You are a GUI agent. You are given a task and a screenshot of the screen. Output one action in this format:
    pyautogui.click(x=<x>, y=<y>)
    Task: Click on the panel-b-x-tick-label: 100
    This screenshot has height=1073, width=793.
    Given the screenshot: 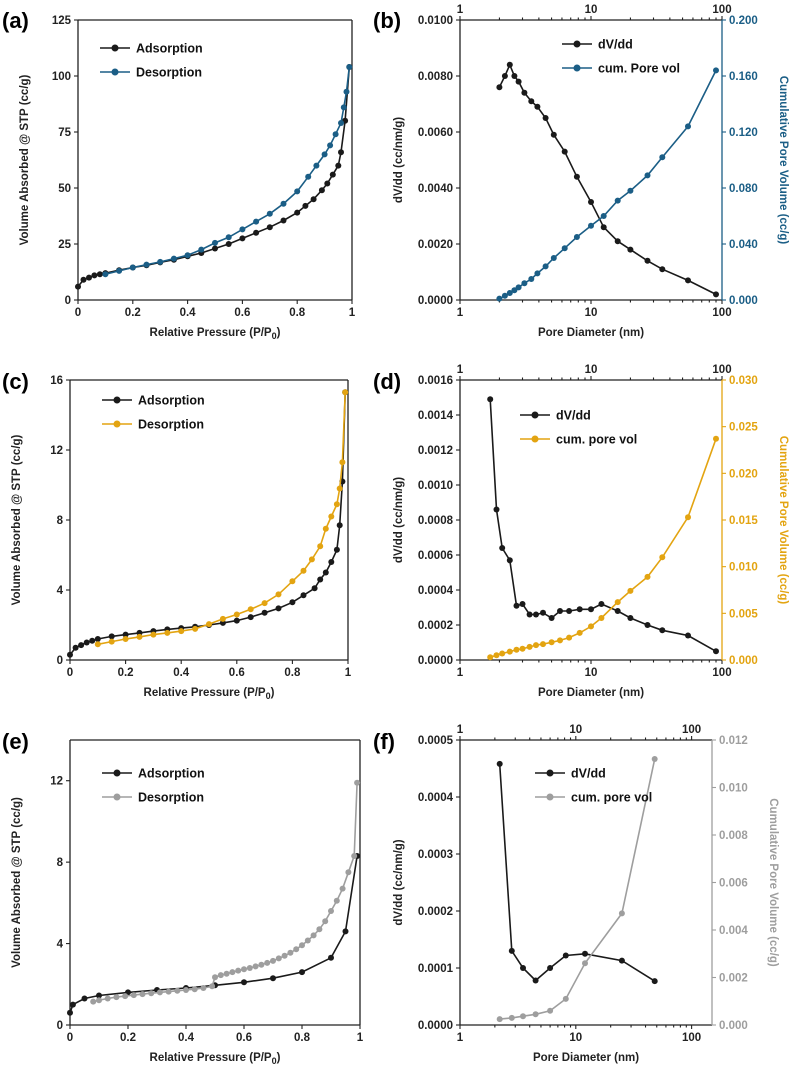 What is the action you would take?
    pyautogui.click(x=721, y=313)
    